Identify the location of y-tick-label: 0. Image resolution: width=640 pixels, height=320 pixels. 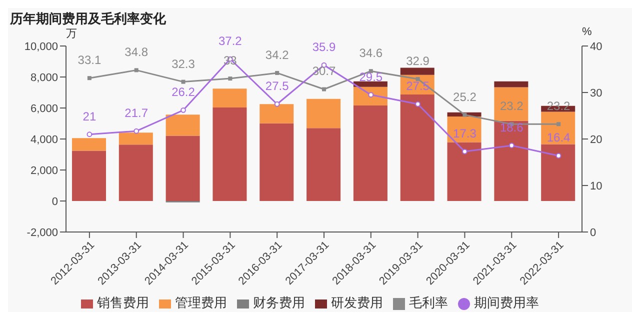
(55, 202).